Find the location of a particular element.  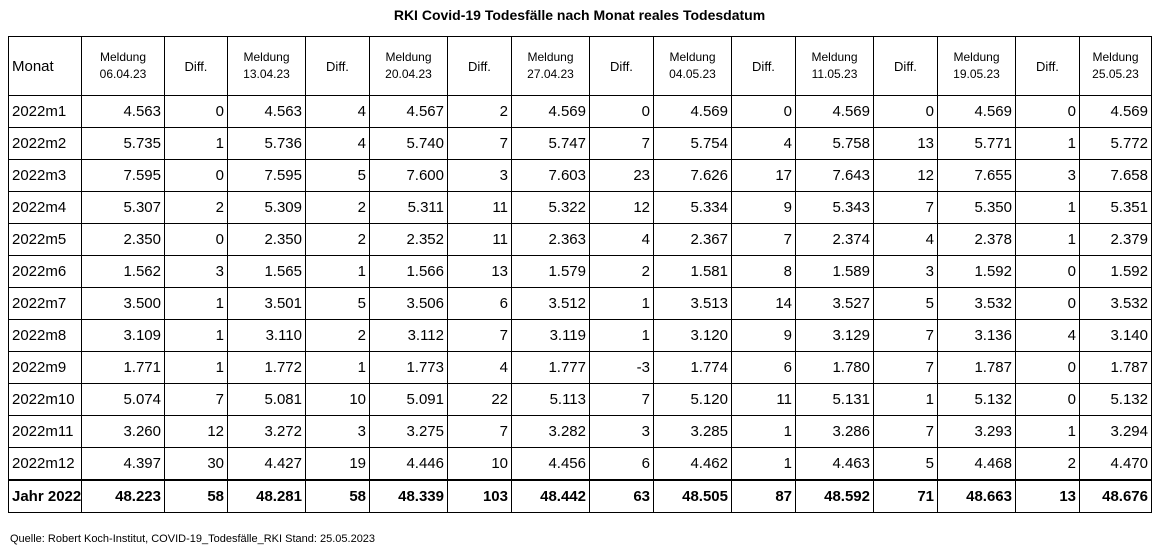

header-meldung-date: 25.05.23 is located at coordinates (1115, 74).